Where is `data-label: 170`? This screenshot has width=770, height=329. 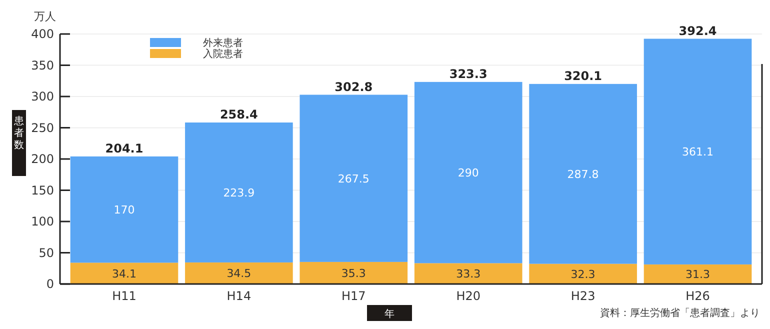
data-label: 170 is located at coordinates (124, 210).